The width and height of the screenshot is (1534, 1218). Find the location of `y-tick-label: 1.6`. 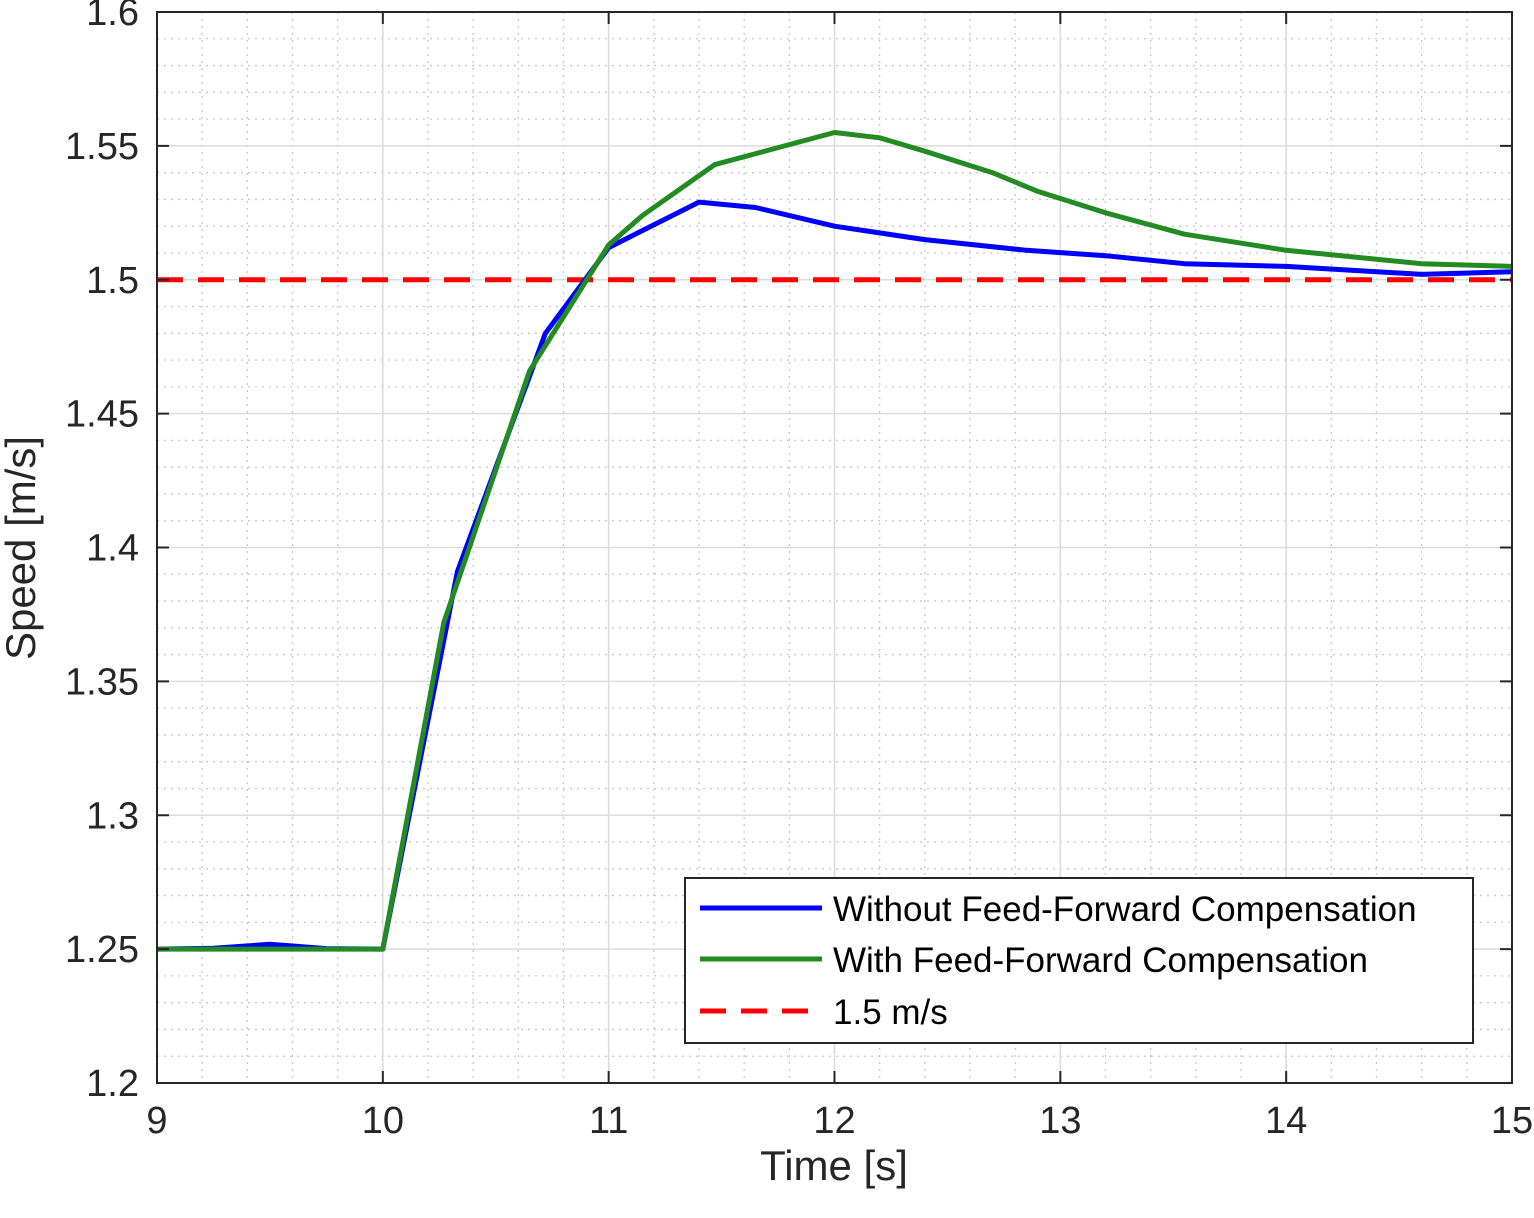

y-tick-label: 1.6 is located at coordinates (112, 17).